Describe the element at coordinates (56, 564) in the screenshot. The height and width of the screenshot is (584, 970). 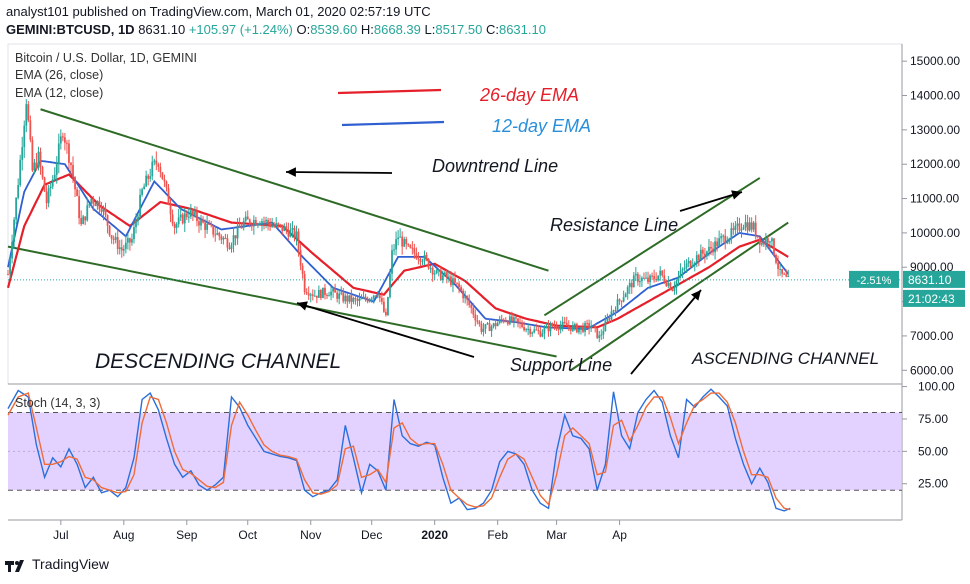
I see `tradingview-footer: TradingView` at that location.